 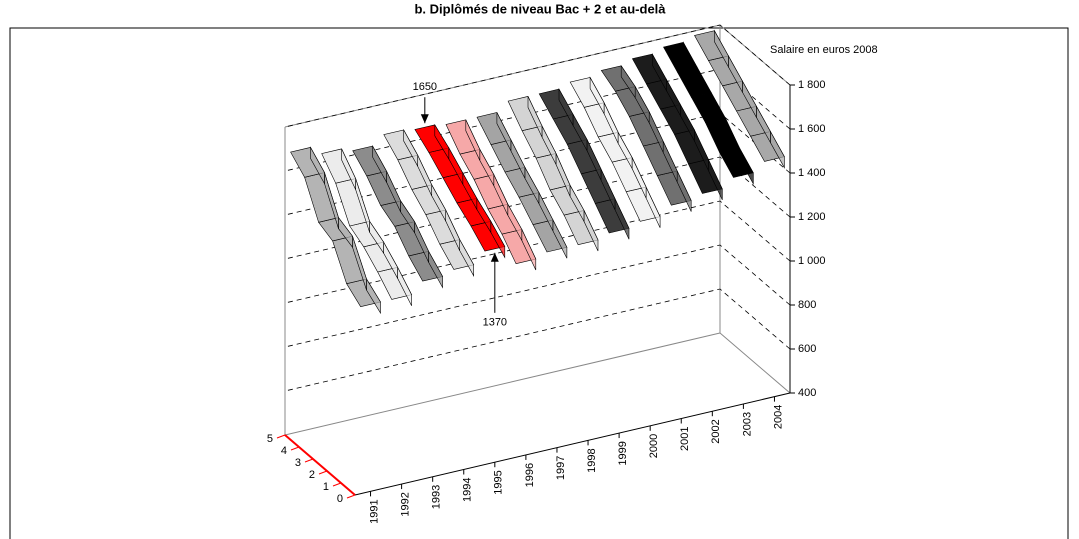 What do you see at coordinates (812, 129) in the screenshot?
I see `y-tick-label: 1 600` at bounding box center [812, 129].